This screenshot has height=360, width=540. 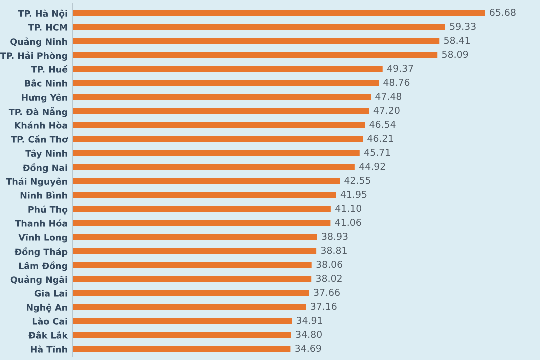 I want to click on y-tick-label: Ninh Bình, so click(x=44, y=195).